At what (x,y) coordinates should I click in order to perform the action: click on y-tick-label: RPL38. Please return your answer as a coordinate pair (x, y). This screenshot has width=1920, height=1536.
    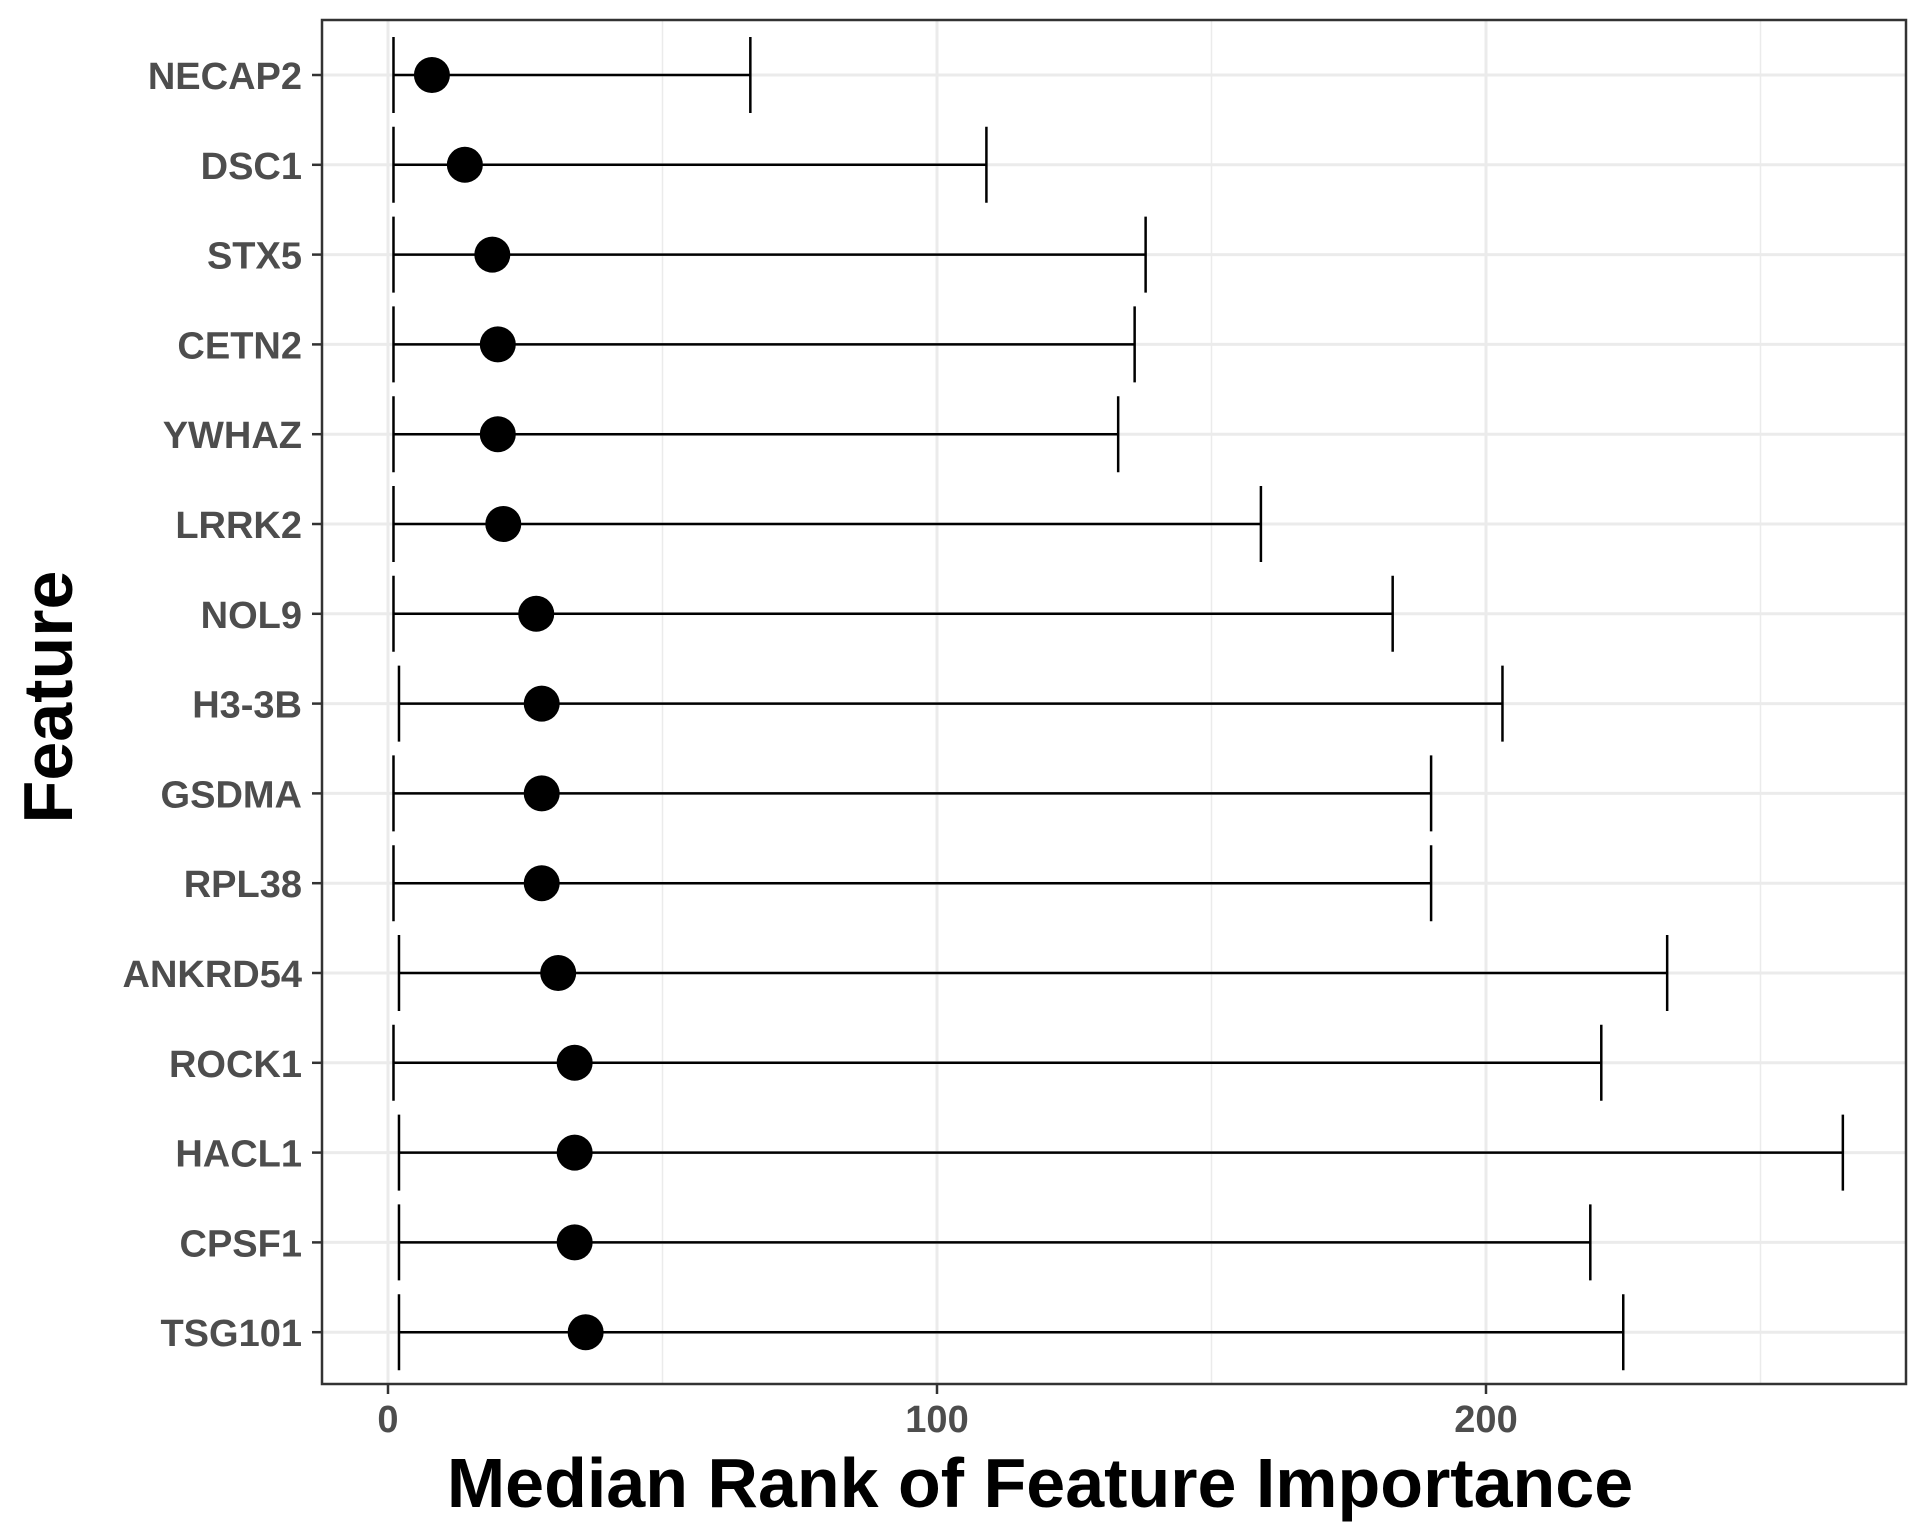
    Looking at the image, I should click on (243, 885).